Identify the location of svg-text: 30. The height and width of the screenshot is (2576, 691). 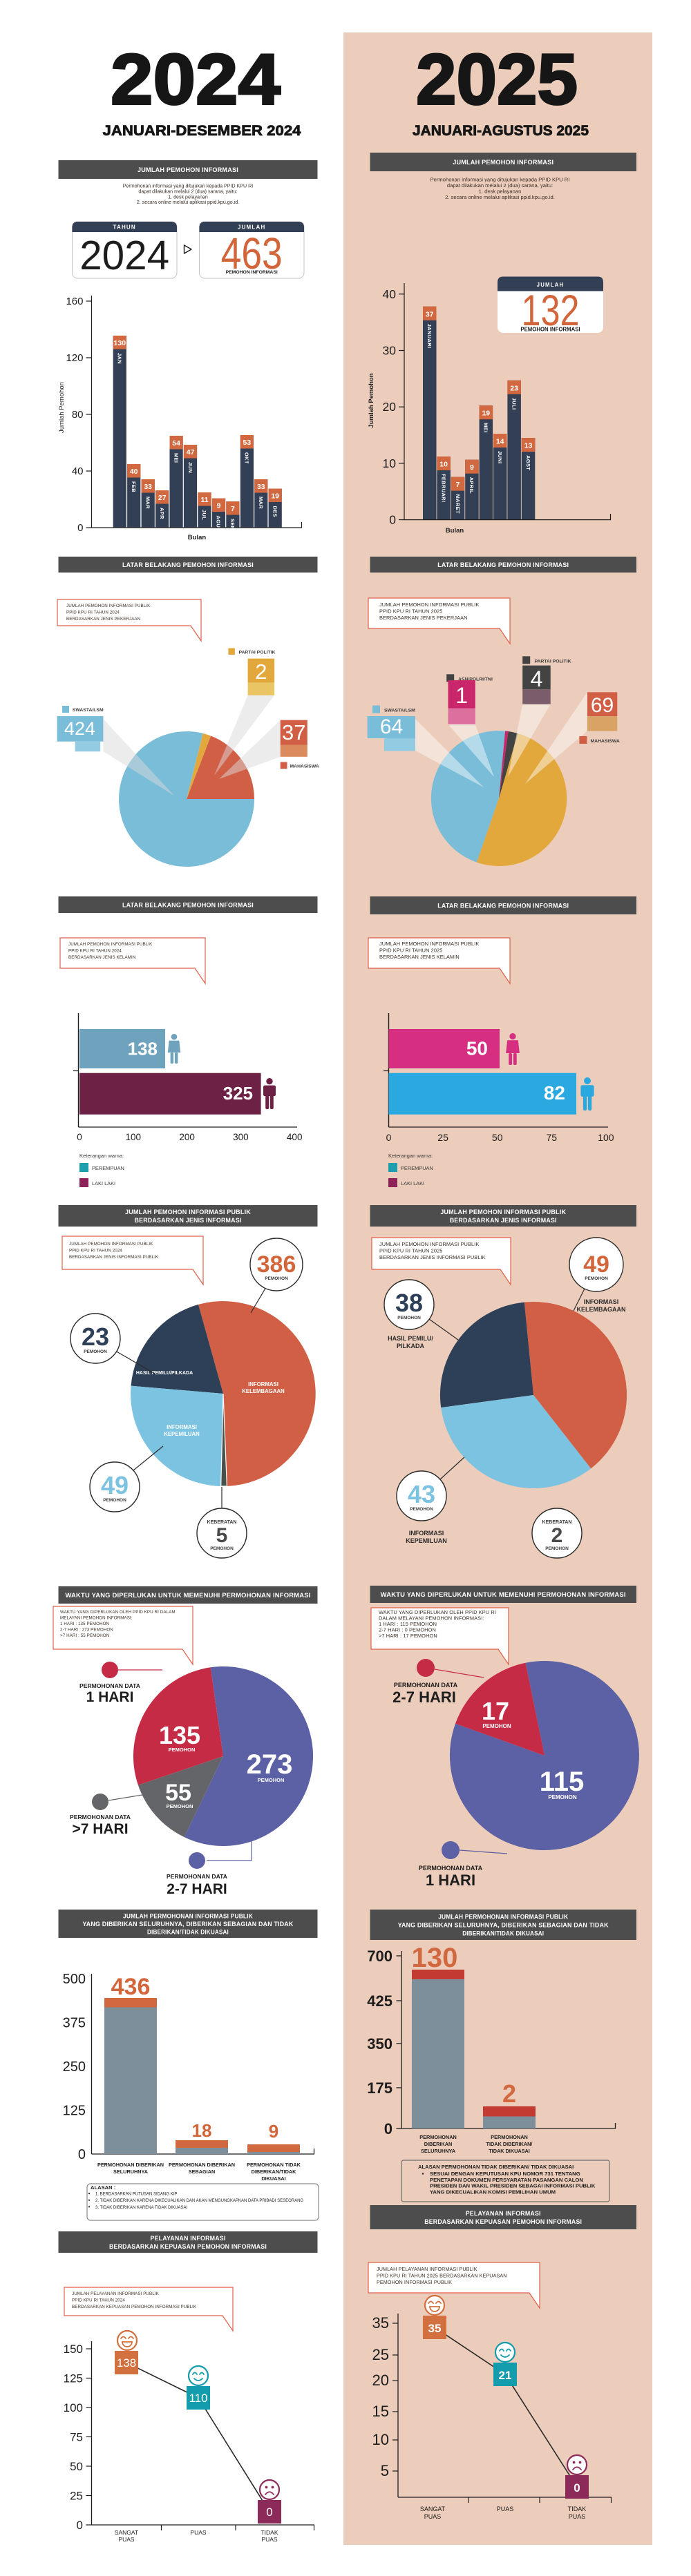
(390, 351).